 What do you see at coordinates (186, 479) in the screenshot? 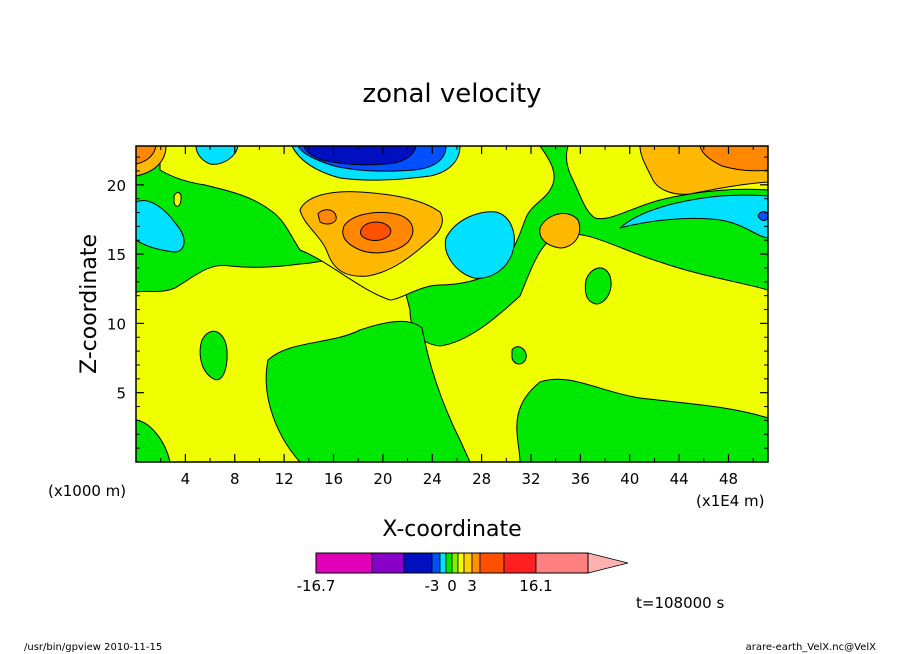
I see `x-tick-label: 4` at bounding box center [186, 479].